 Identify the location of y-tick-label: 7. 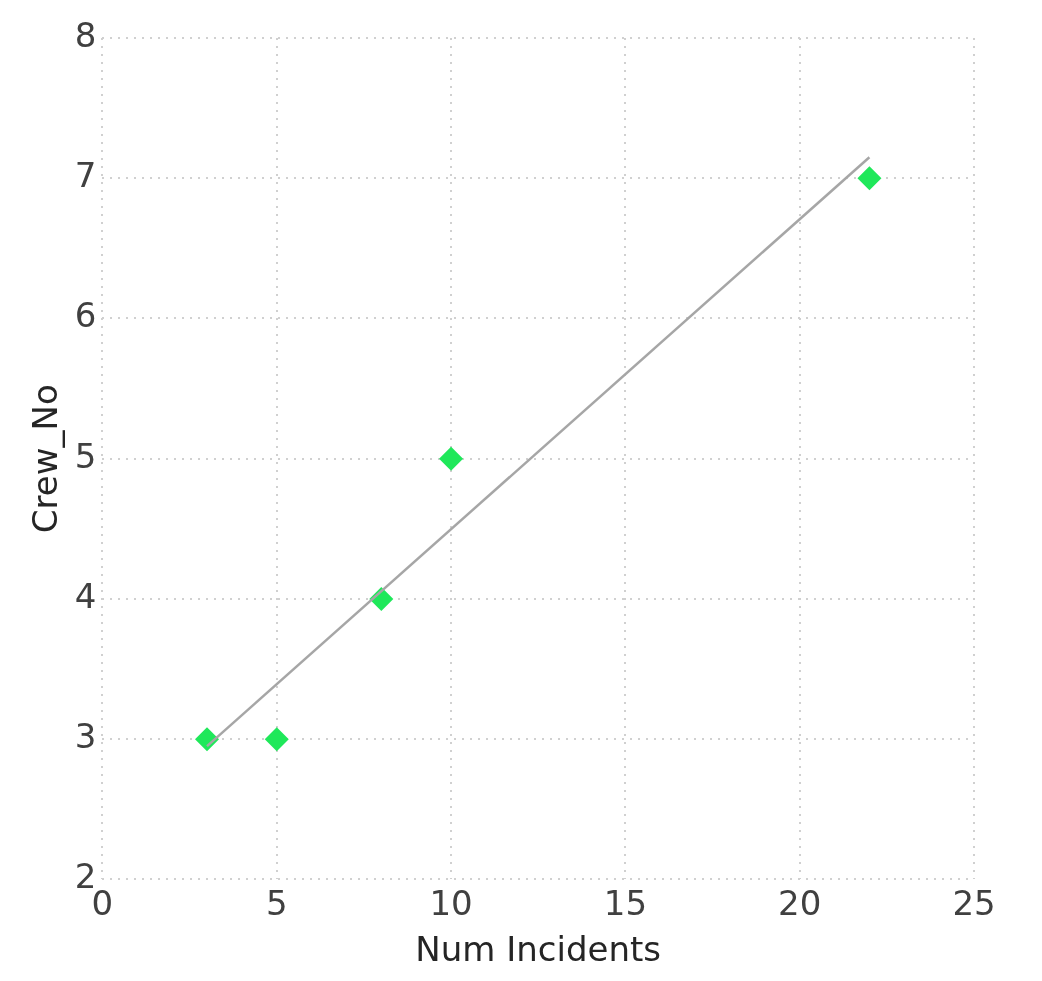
(85, 175).